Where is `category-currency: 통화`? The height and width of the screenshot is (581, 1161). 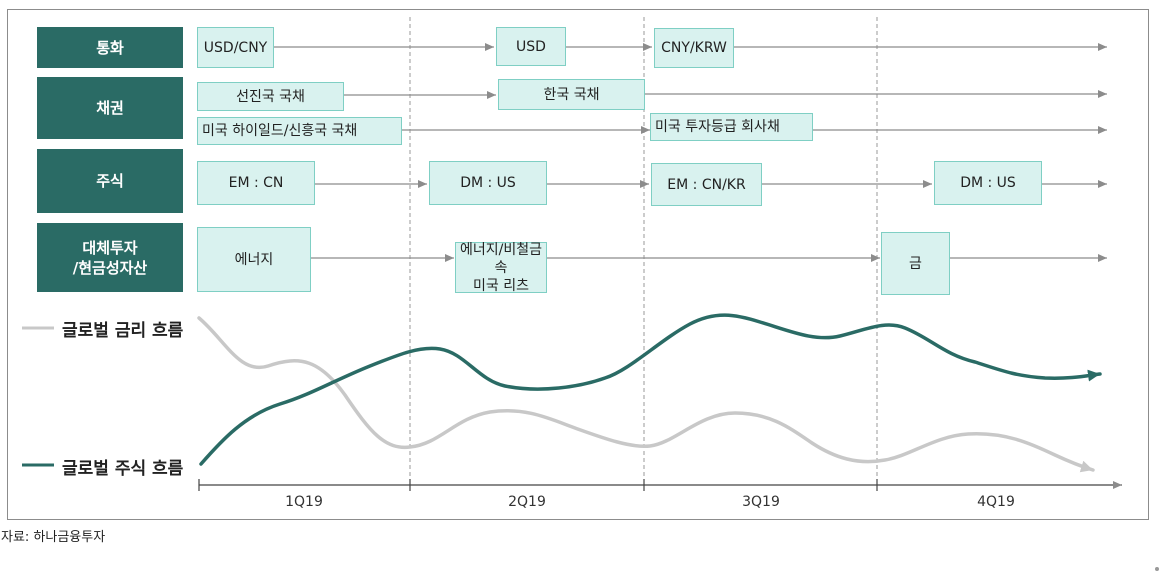
category-currency: 통화 is located at coordinates (110, 47).